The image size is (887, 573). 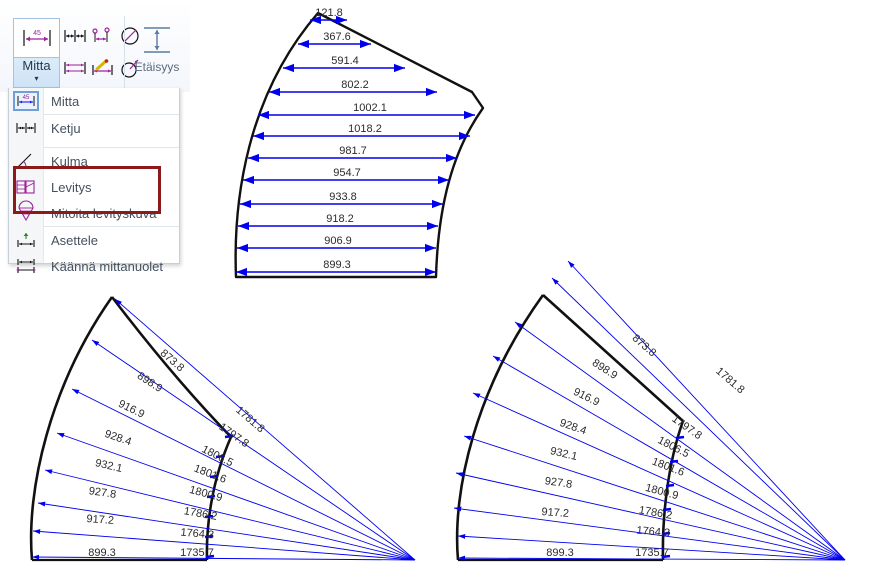 I want to click on dimension-label: 933.8, so click(x=343, y=197).